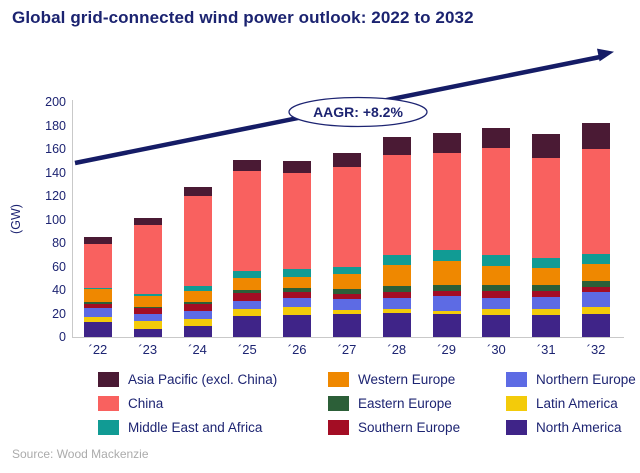  Describe the element at coordinates (397, 349) in the screenshot. I see `x-tick-label: ´28` at that location.